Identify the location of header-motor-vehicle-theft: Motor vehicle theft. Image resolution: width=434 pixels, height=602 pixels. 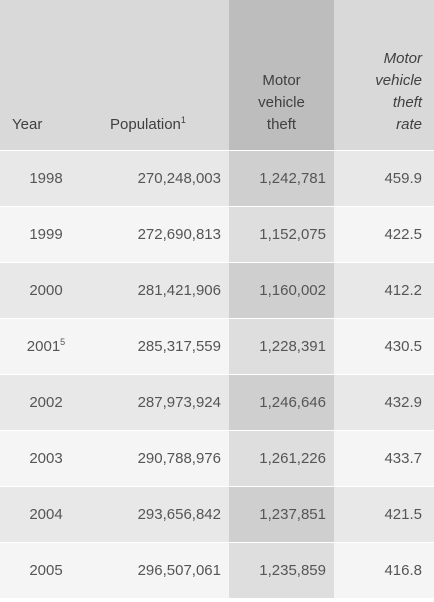
(281, 75).